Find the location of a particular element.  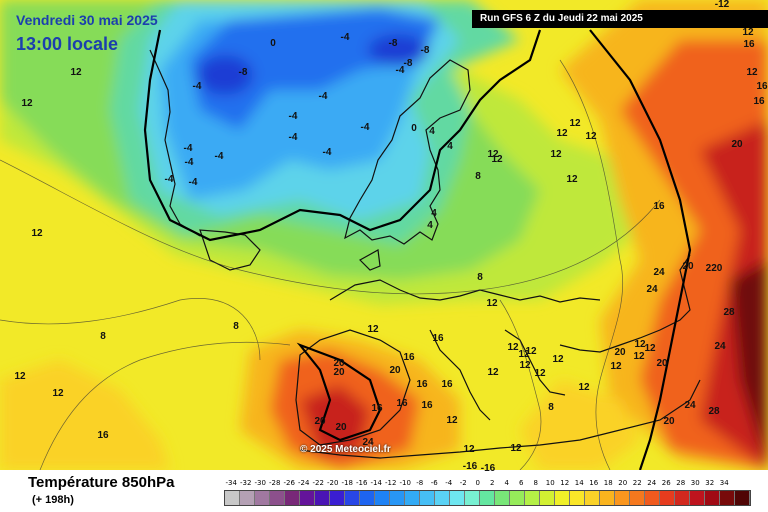

model-run-banner: Run GFS 6 Z du Jeudi 22 mai 2025 is located at coordinates (620, 19).